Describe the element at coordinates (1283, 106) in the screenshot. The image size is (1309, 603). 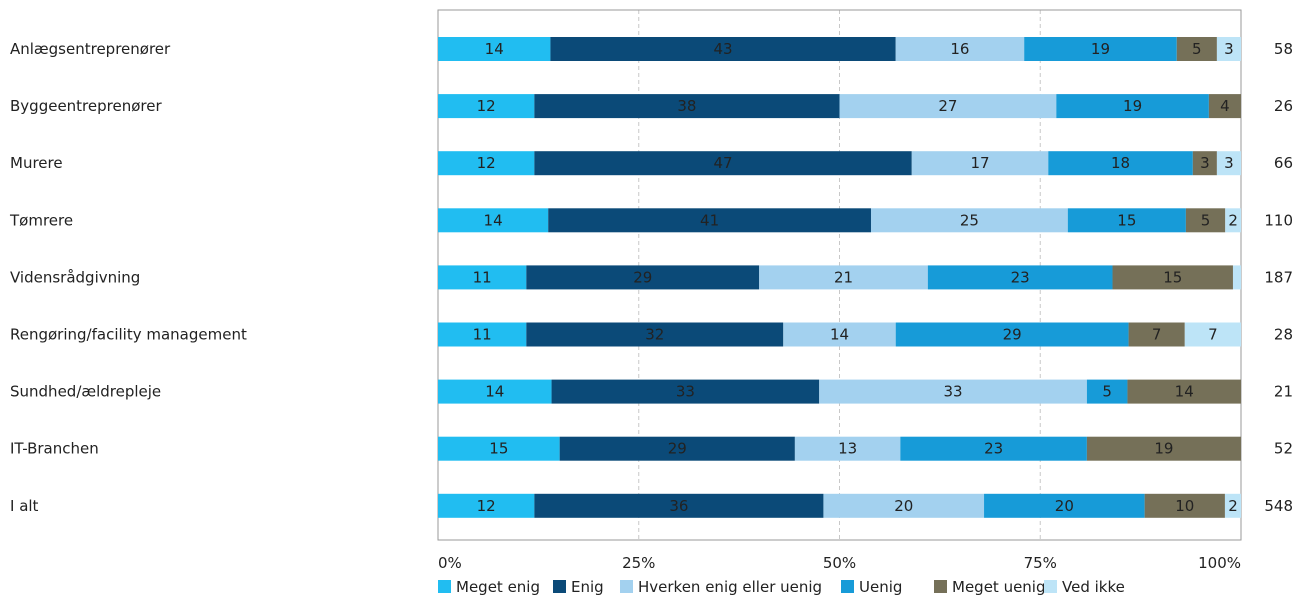
I see `n-label: 26` at that location.